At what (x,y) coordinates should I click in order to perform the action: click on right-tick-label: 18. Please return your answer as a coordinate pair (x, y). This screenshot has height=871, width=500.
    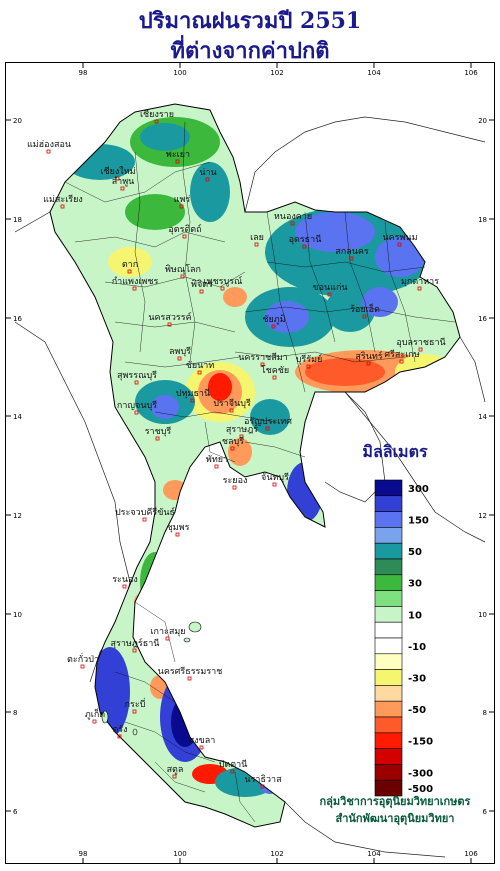
    Looking at the image, I should click on (482, 220).